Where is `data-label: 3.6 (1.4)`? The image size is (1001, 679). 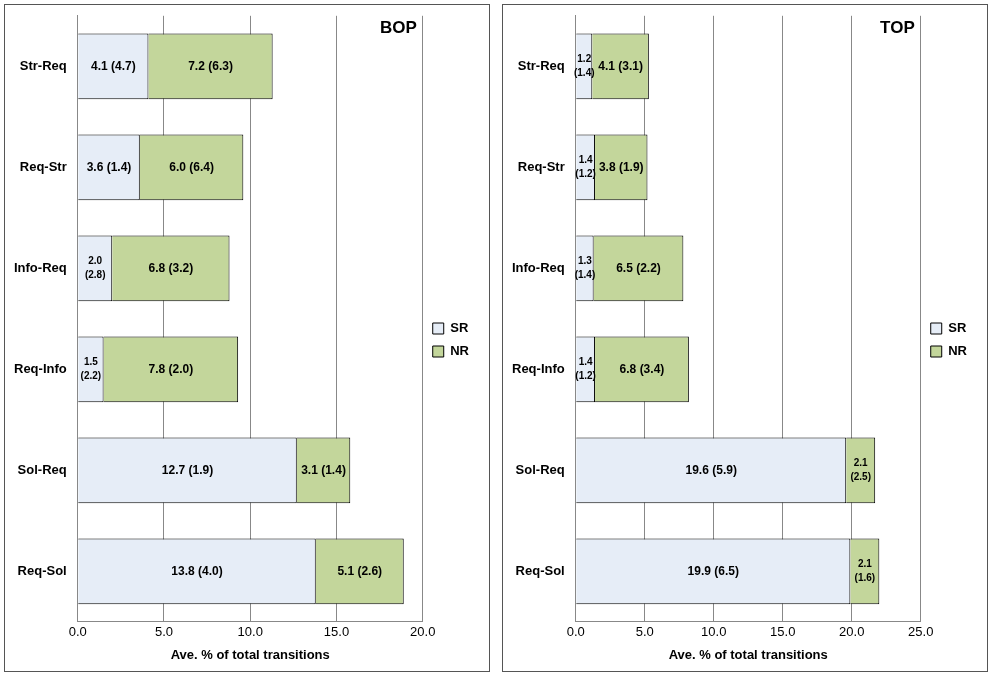
data-label: 3.6 (1.4) is located at coordinates (109, 166).